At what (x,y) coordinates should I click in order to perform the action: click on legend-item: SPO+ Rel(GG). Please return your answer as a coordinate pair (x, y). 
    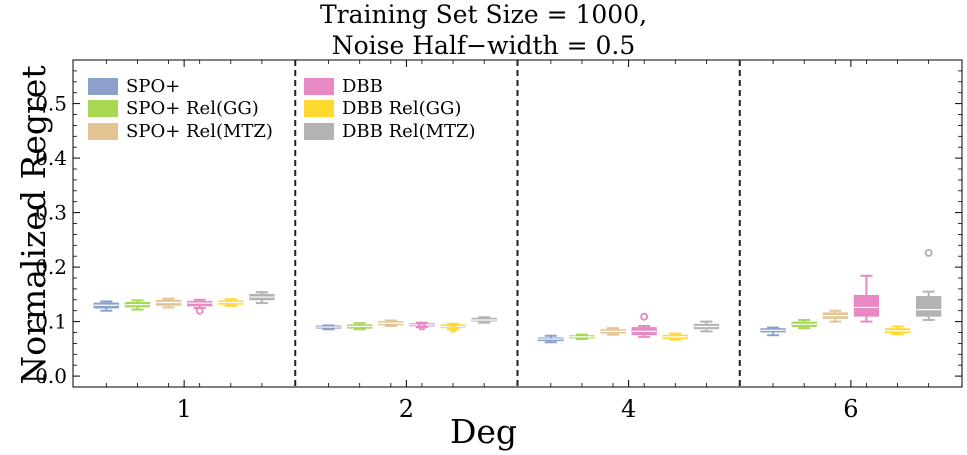
    Looking at the image, I should click on (173, 108).